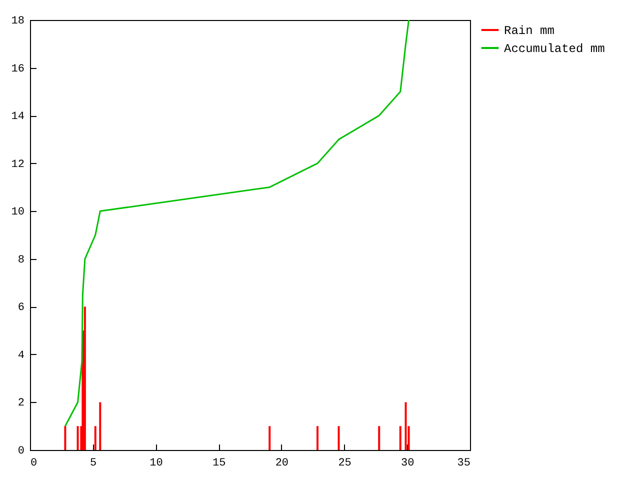  I want to click on x-tick-label: 10, so click(156, 464).